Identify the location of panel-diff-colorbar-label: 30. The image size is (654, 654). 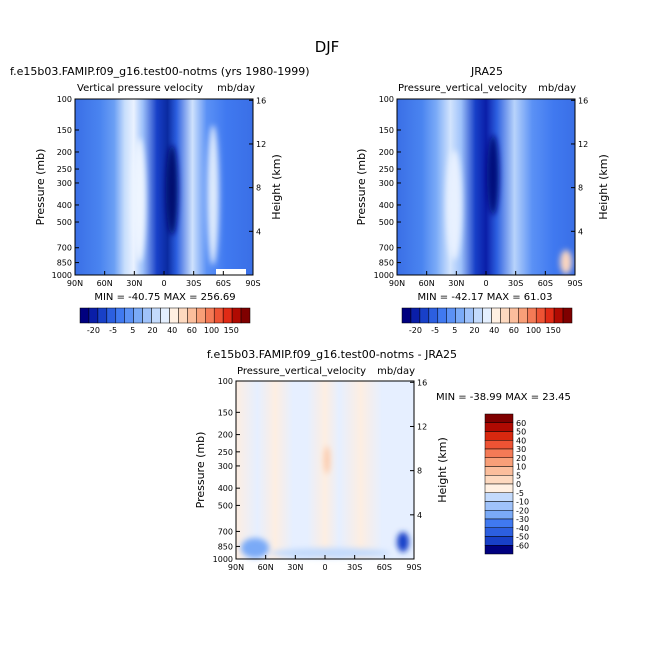
(521, 449).